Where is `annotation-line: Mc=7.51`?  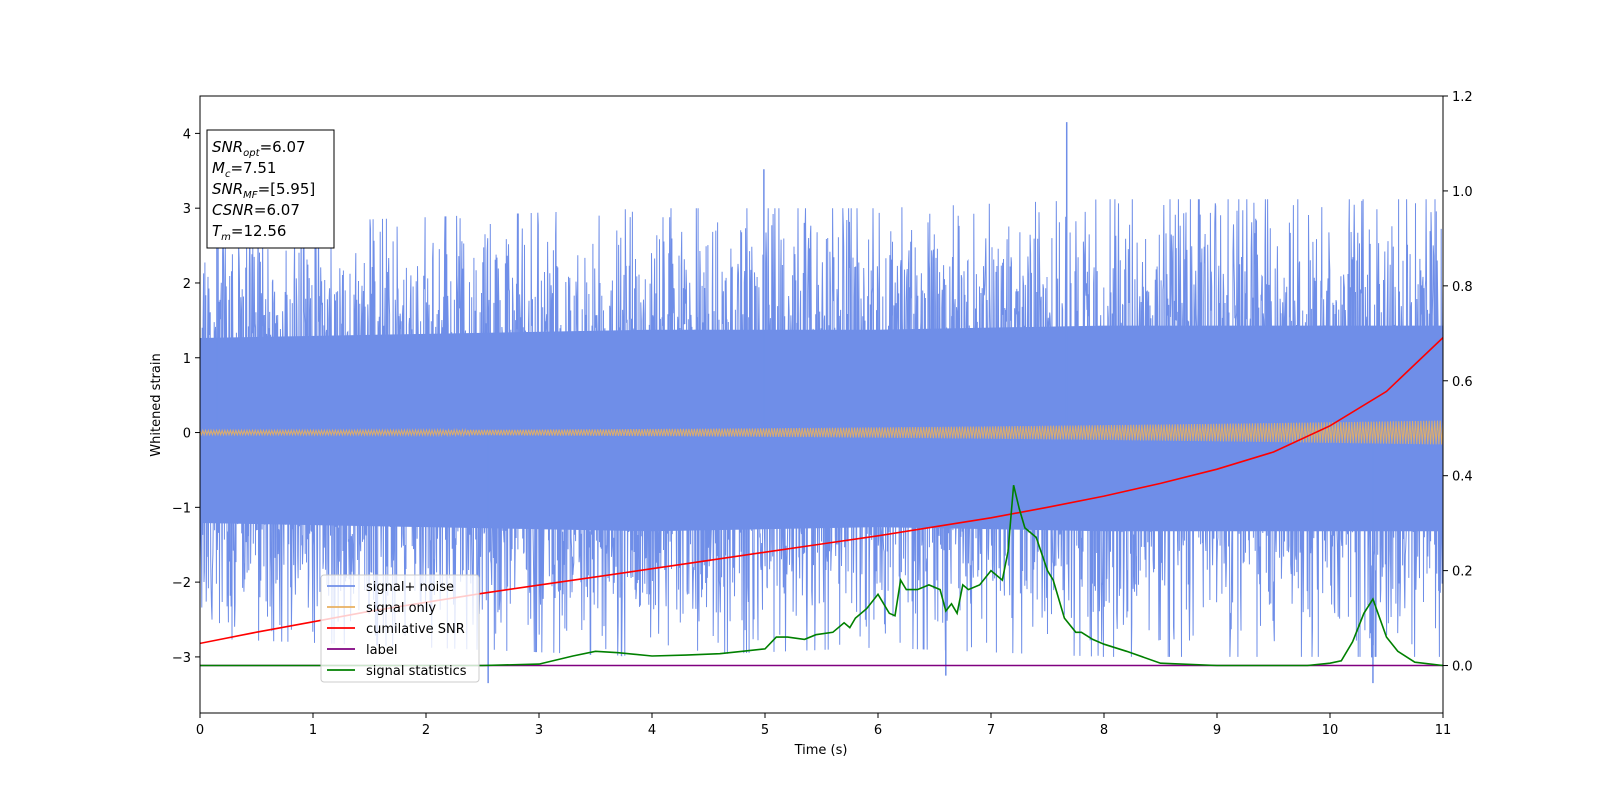 annotation-line: Mc=7.51 is located at coordinates (244, 169).